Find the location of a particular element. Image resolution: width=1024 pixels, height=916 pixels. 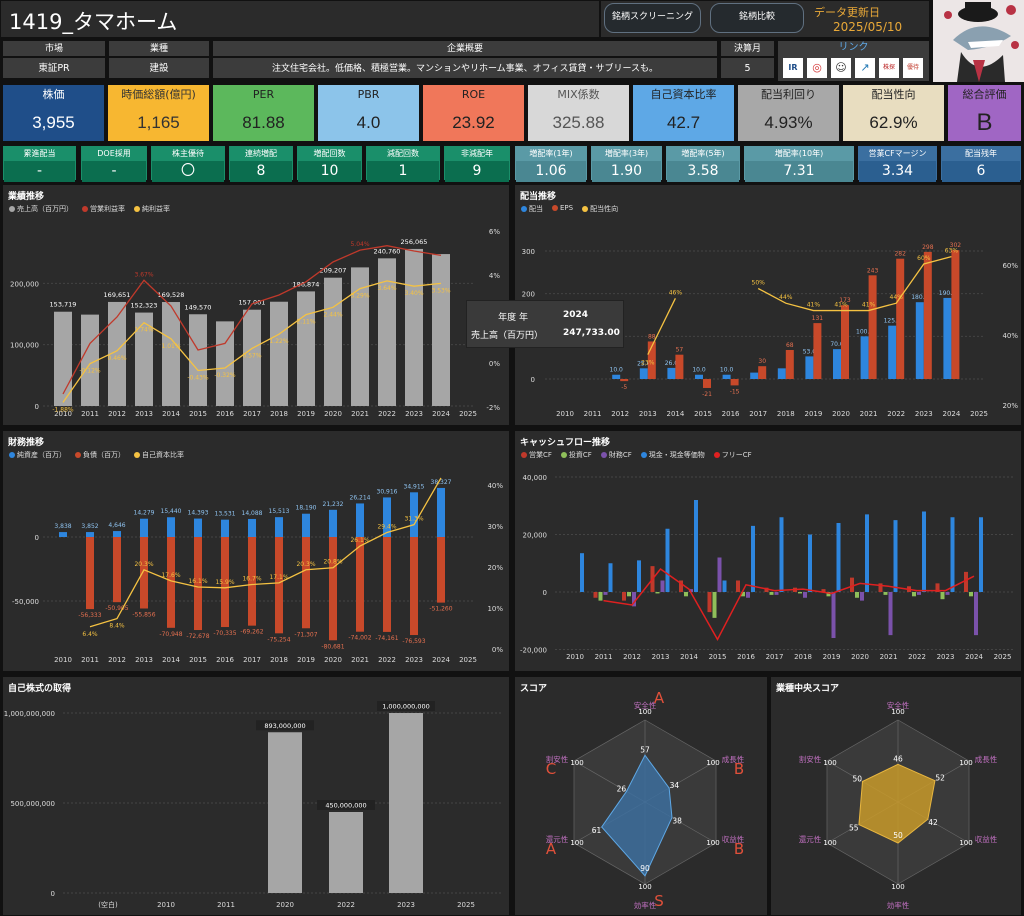

y-tick-label: 200 is located at coordinates (528, 295).